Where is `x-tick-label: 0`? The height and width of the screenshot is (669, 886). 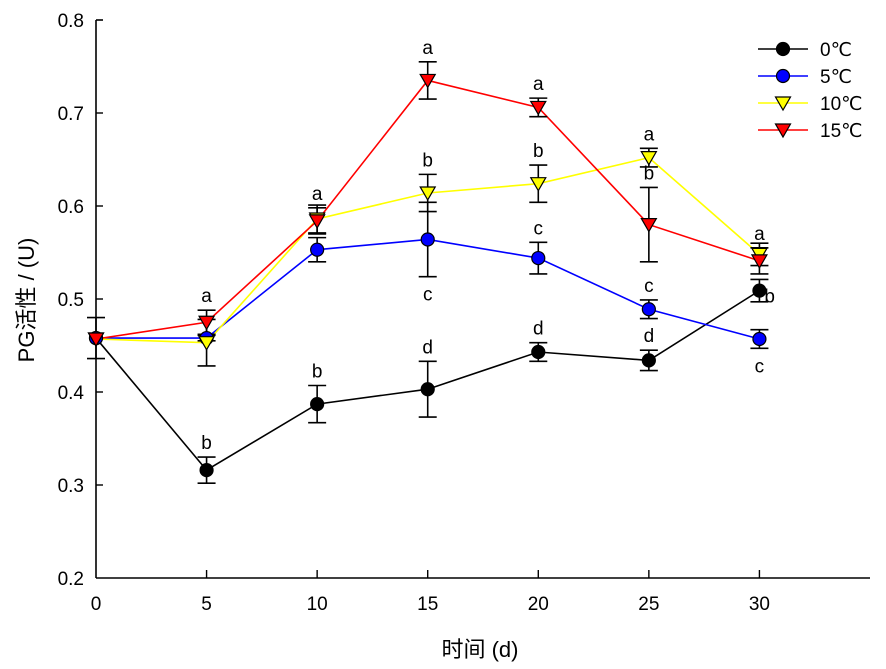
x-tick-label: 0 is located at coordinates (96, 604).